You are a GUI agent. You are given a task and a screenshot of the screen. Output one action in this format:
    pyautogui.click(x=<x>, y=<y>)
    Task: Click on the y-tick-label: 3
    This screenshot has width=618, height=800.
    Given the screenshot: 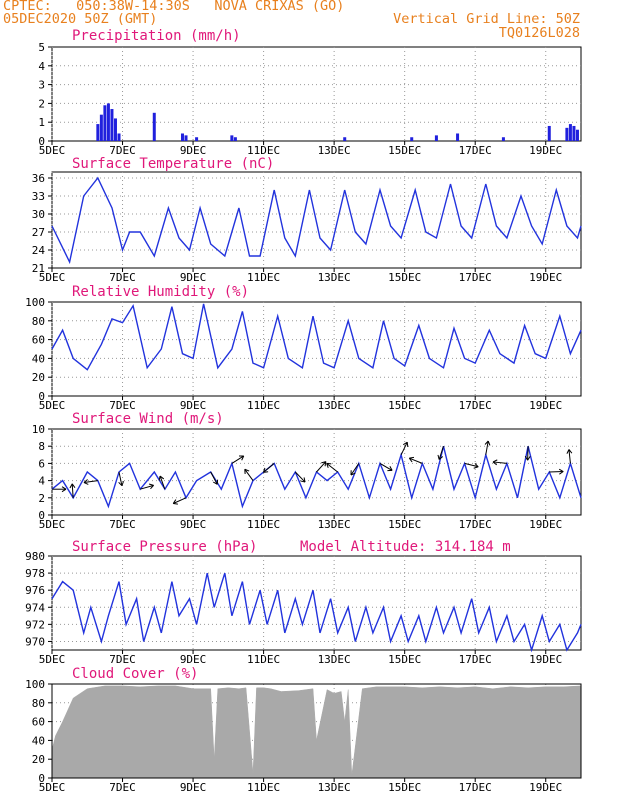 What is the action you would take?
    pyautogui.click(x=41, y=85)
    